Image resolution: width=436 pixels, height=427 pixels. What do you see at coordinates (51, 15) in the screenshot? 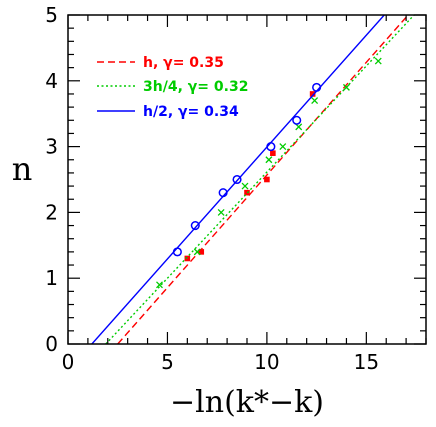
I see `y-tick-label: 5` at bounding box center [51, 15].